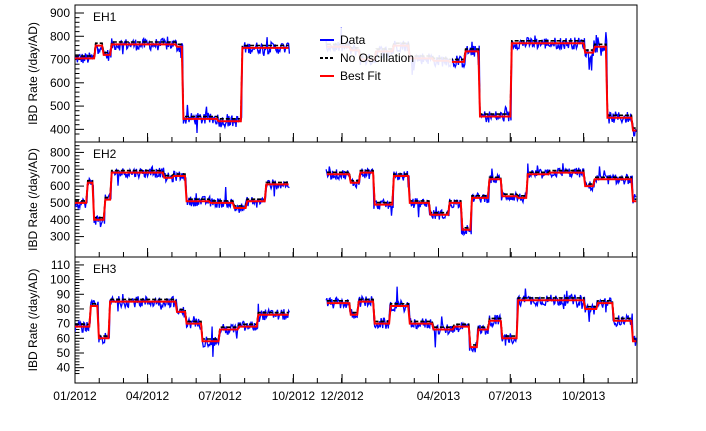 The width and height of the screenshot is (706, 431). I want to click on y-tick-label: 300, so click(60, 237).